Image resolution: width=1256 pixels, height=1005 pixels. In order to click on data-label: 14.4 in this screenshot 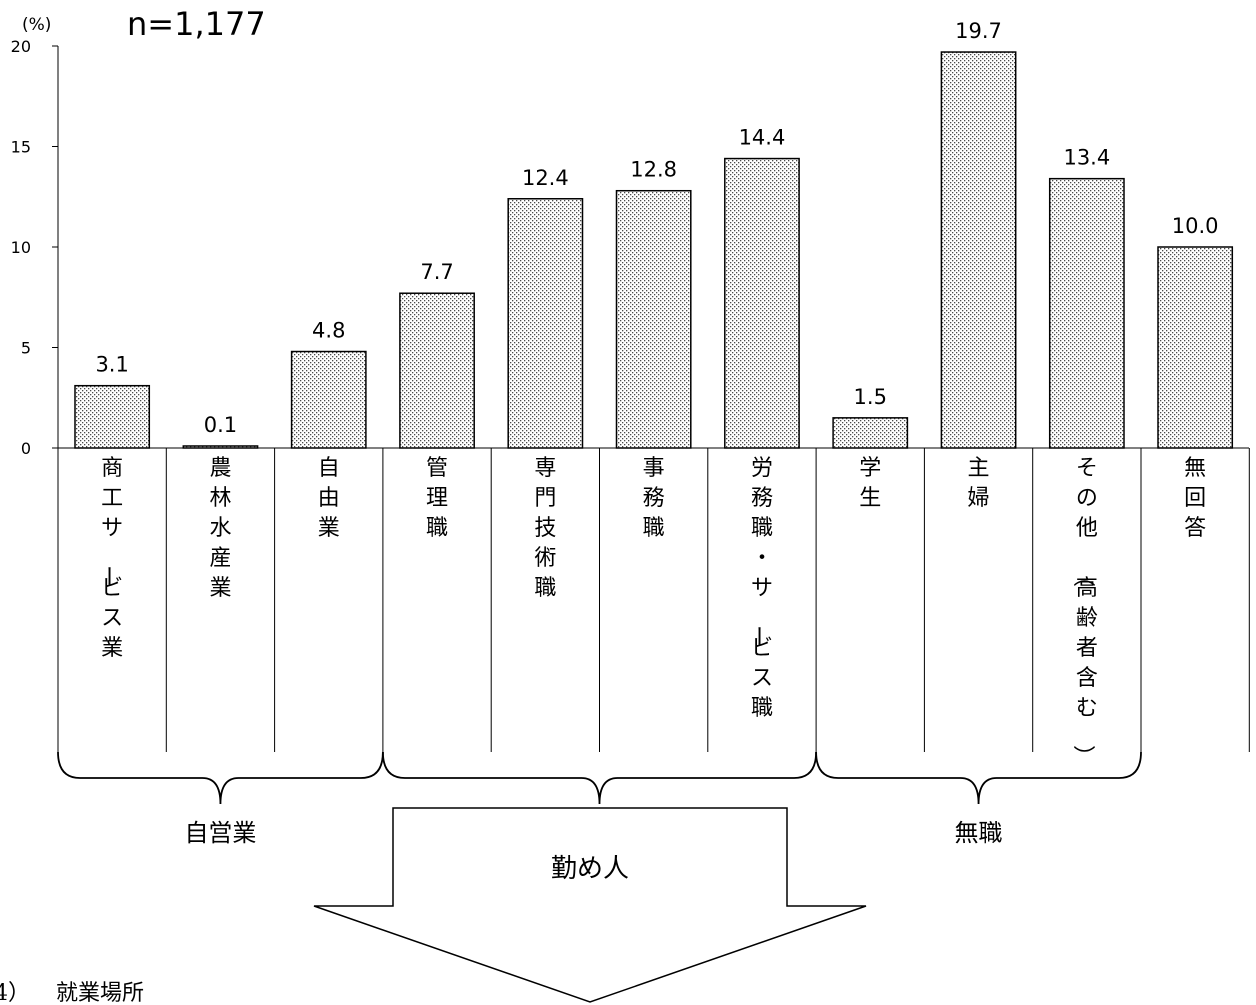, I will do `click(762, 138)`.